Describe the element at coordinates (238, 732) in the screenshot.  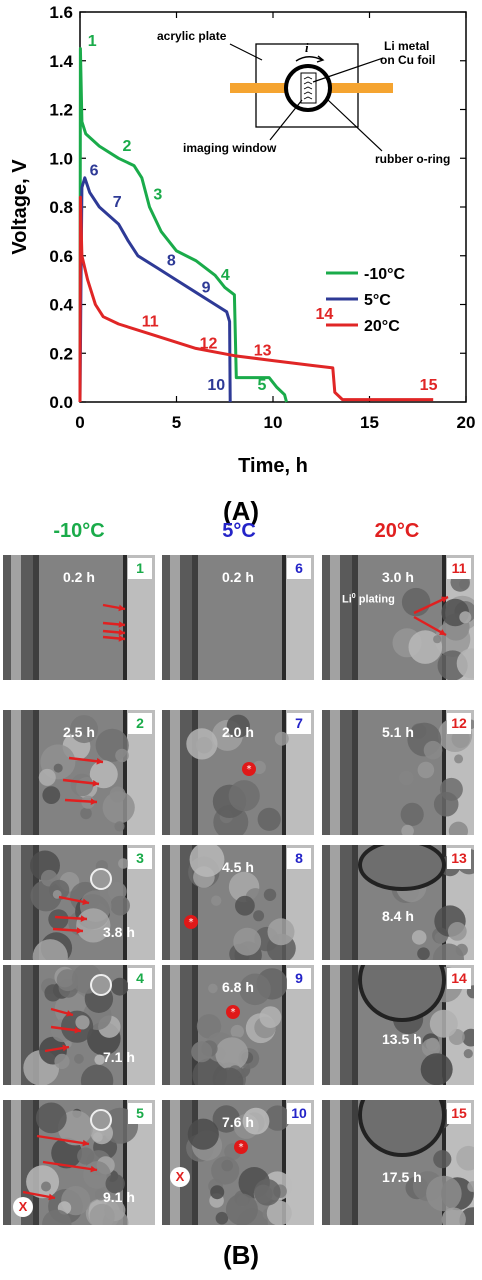
I see `frame-time-label: 2.0 h` at that location.